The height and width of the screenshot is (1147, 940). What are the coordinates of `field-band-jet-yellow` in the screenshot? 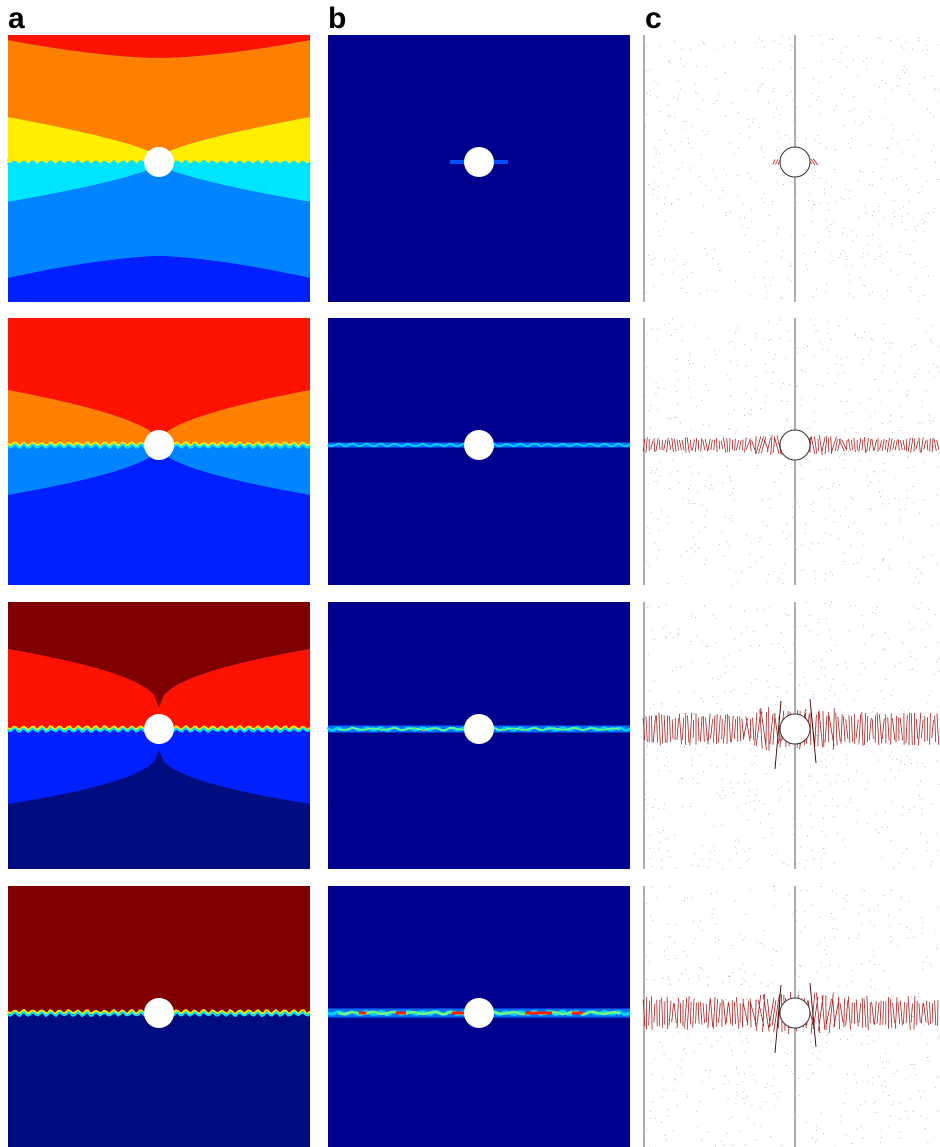 It's located at (159, 139).